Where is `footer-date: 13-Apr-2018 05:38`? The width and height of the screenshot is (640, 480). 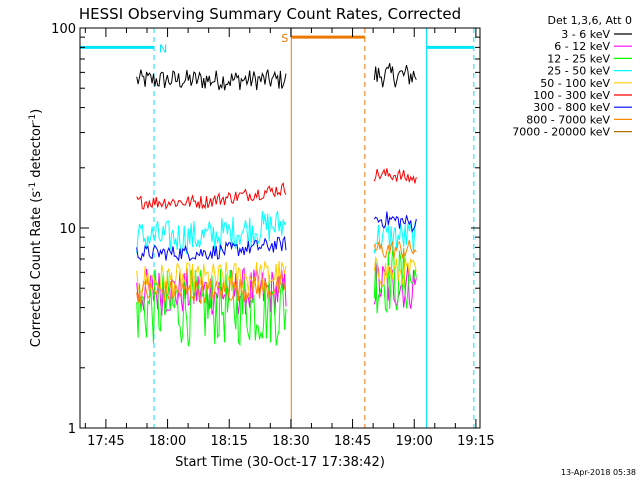
footer-date: 13-Apr-2018 05:38 is located at coordinates (598, 472).